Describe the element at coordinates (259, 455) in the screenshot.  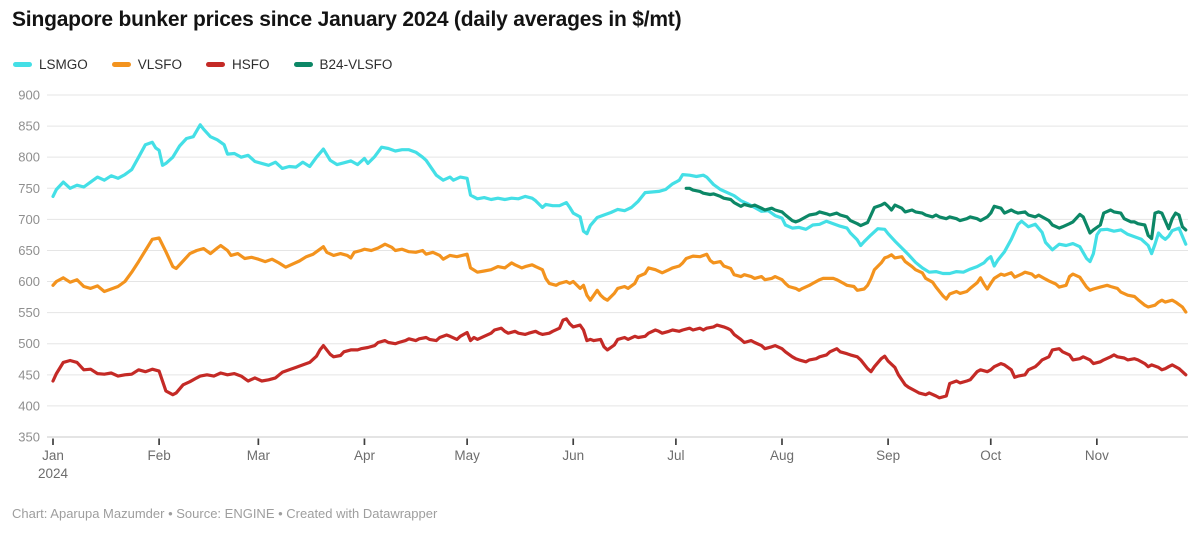
I see `x-axis-label: Mar` at that location.